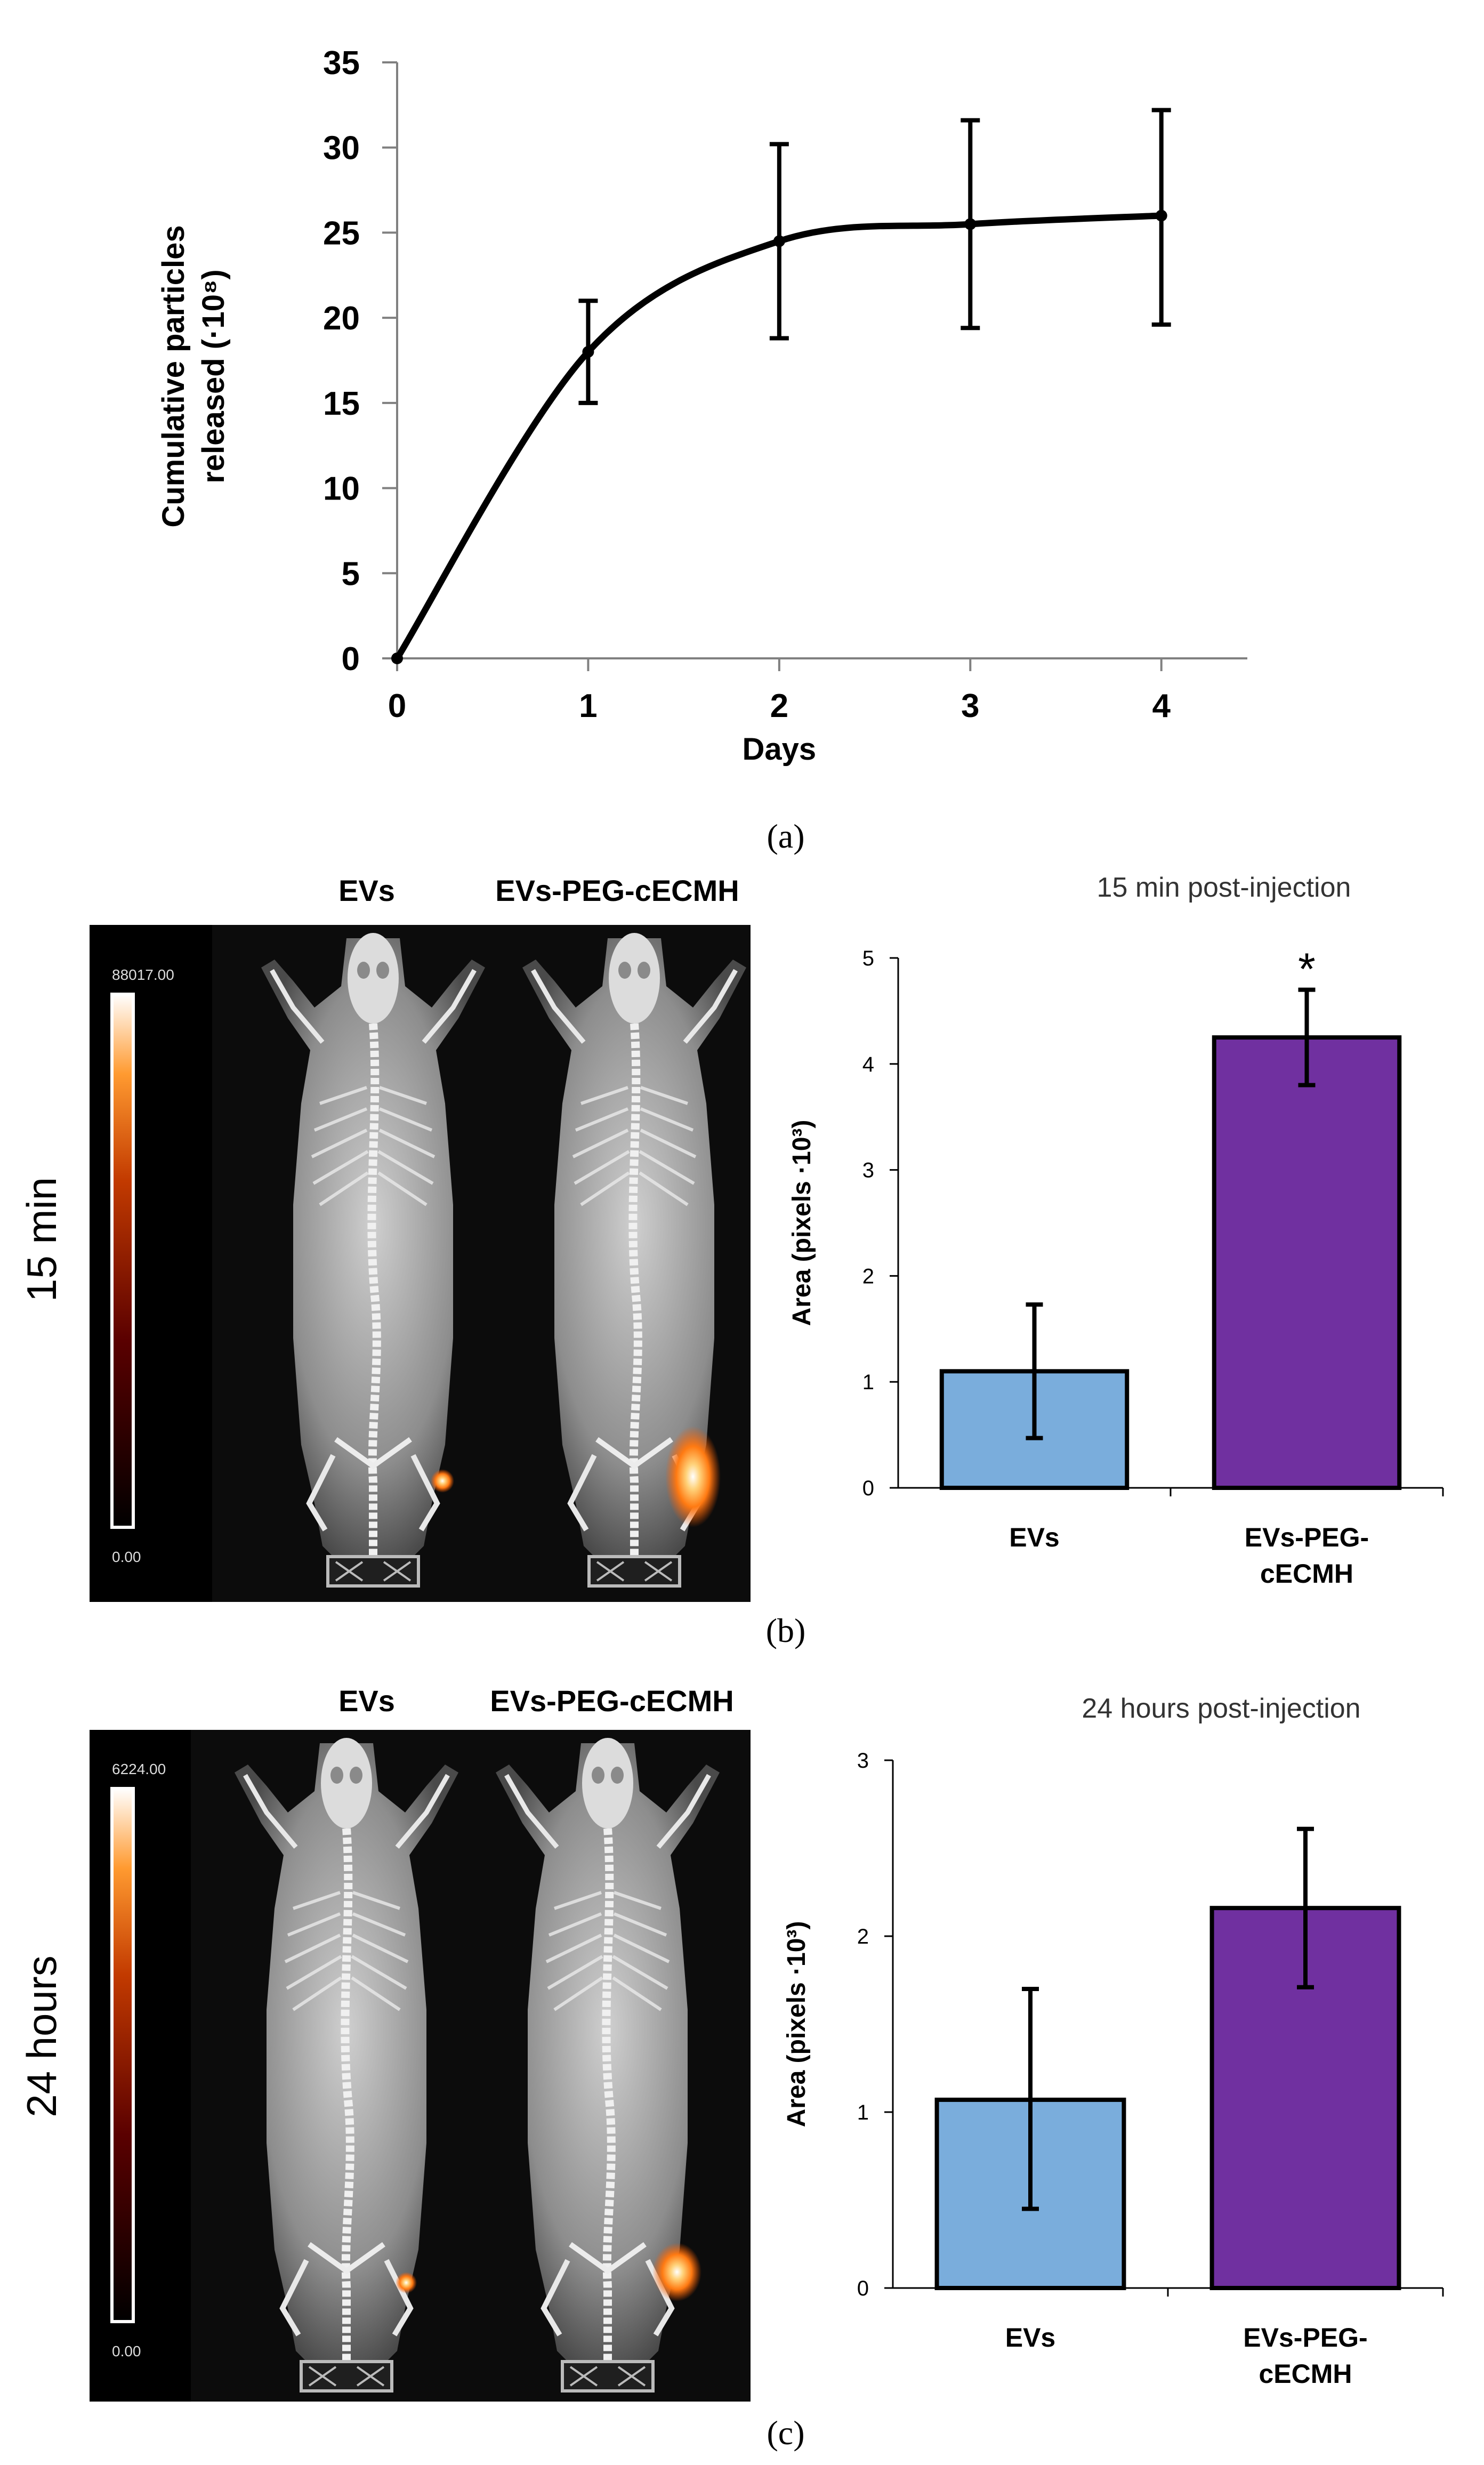  I want to click on x-tick-label: 4, so click(1162, 706).